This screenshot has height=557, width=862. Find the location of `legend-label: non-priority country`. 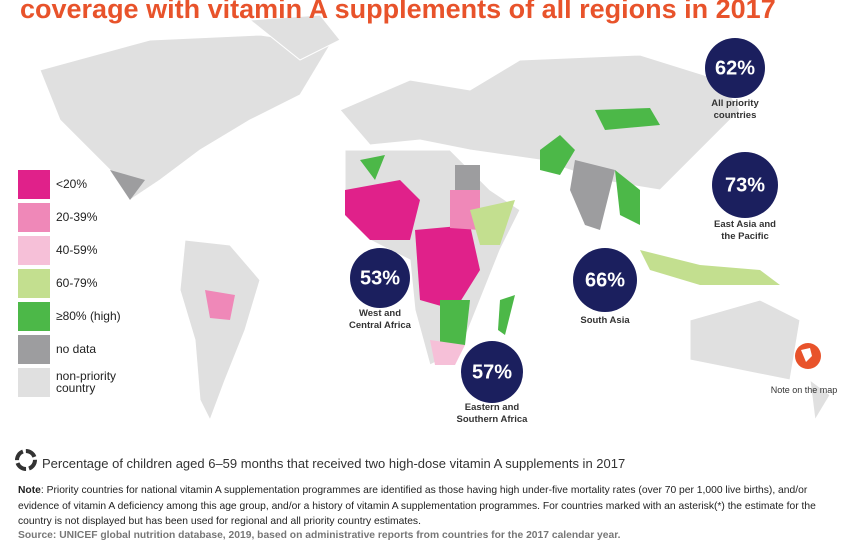

legend-label: non-priority country is located at coordinates (86, 382).